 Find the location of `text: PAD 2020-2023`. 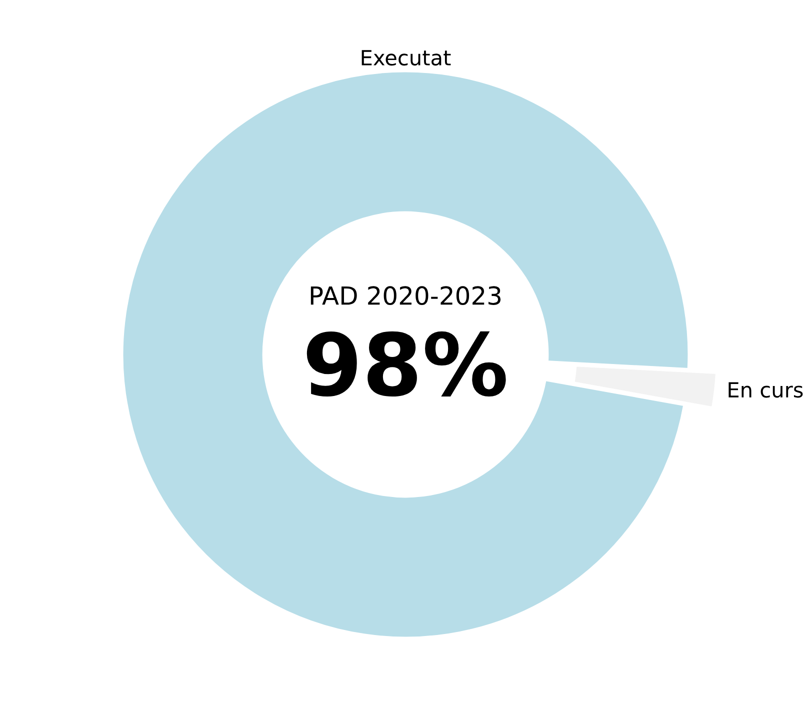

text: PAD 2020-2023 is located at coordinates (405, 296).